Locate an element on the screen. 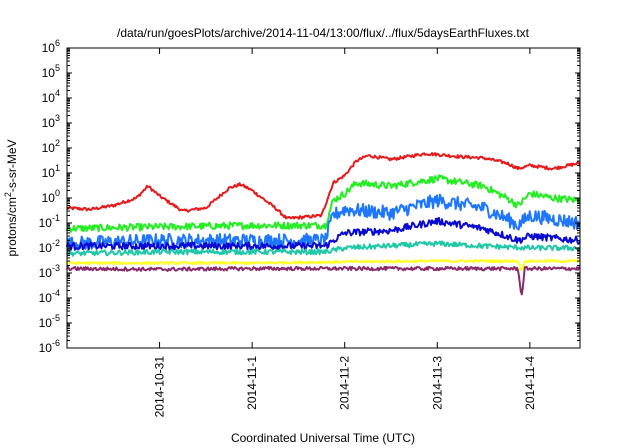  y-tick-exponent: -1 is located at coordinates (56, 218).